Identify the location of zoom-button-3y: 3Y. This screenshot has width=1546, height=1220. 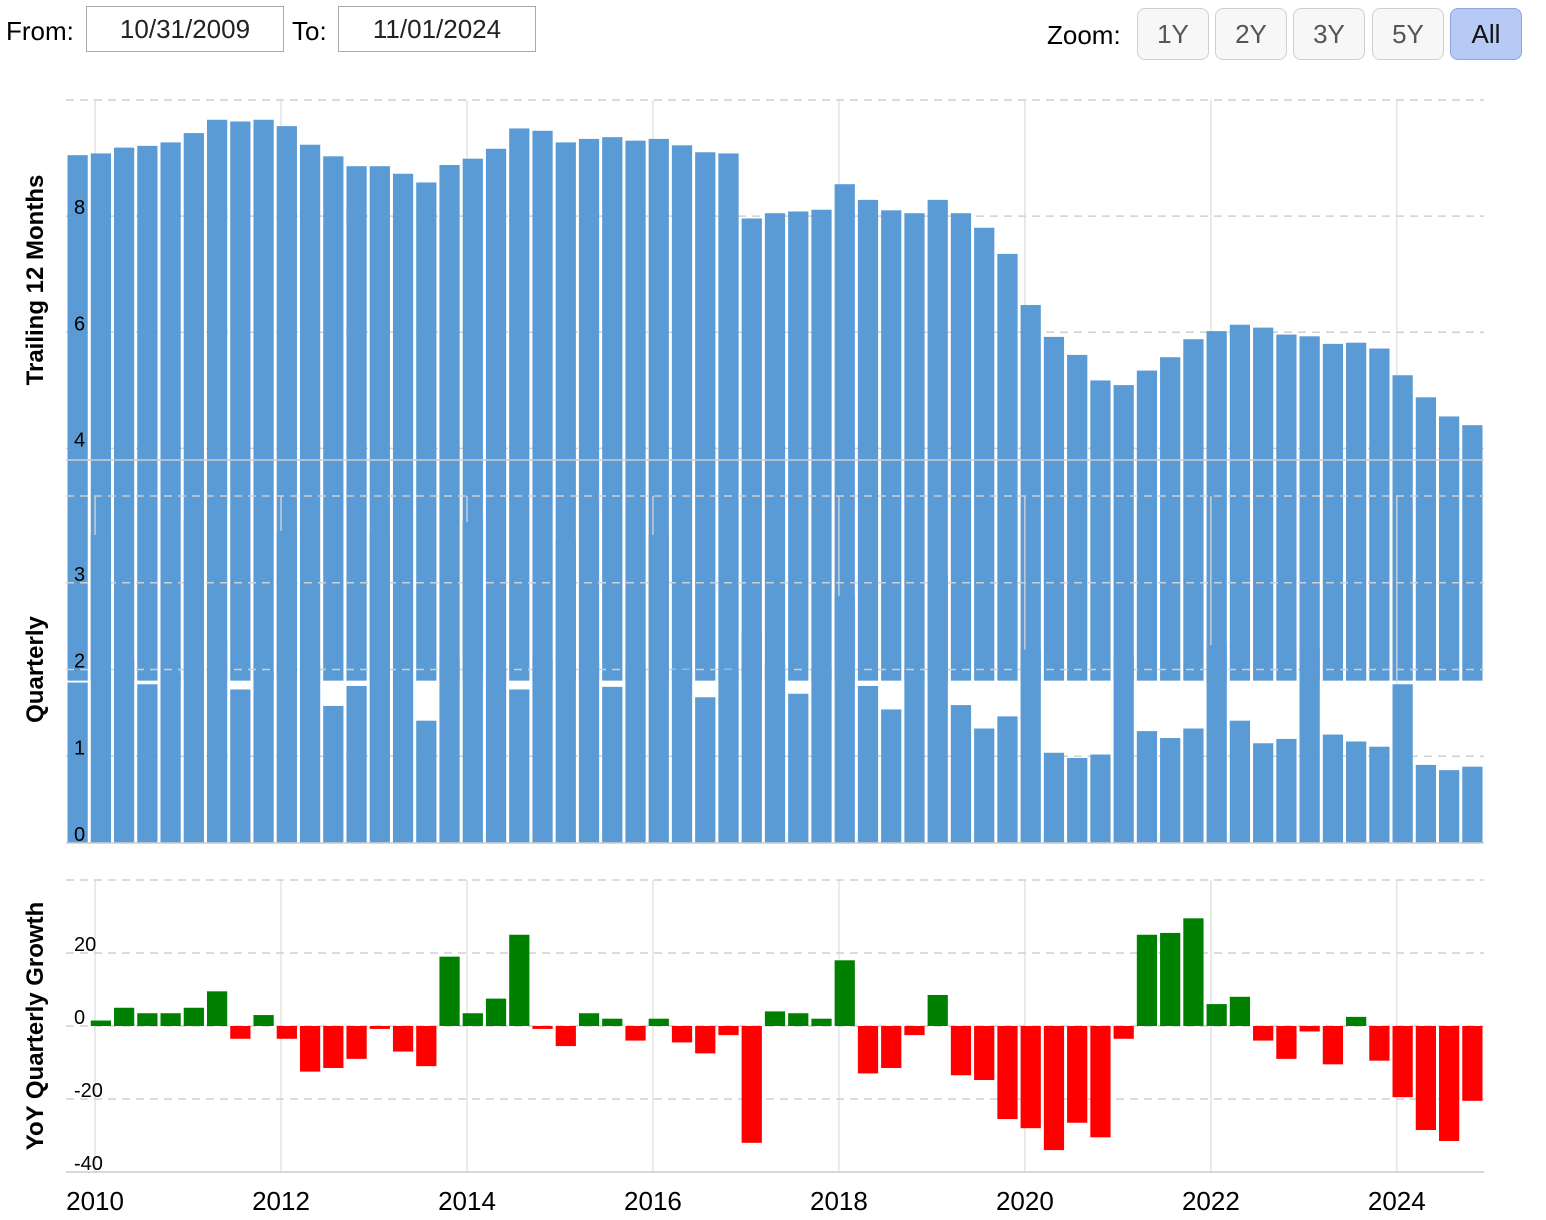
(1329, 34).